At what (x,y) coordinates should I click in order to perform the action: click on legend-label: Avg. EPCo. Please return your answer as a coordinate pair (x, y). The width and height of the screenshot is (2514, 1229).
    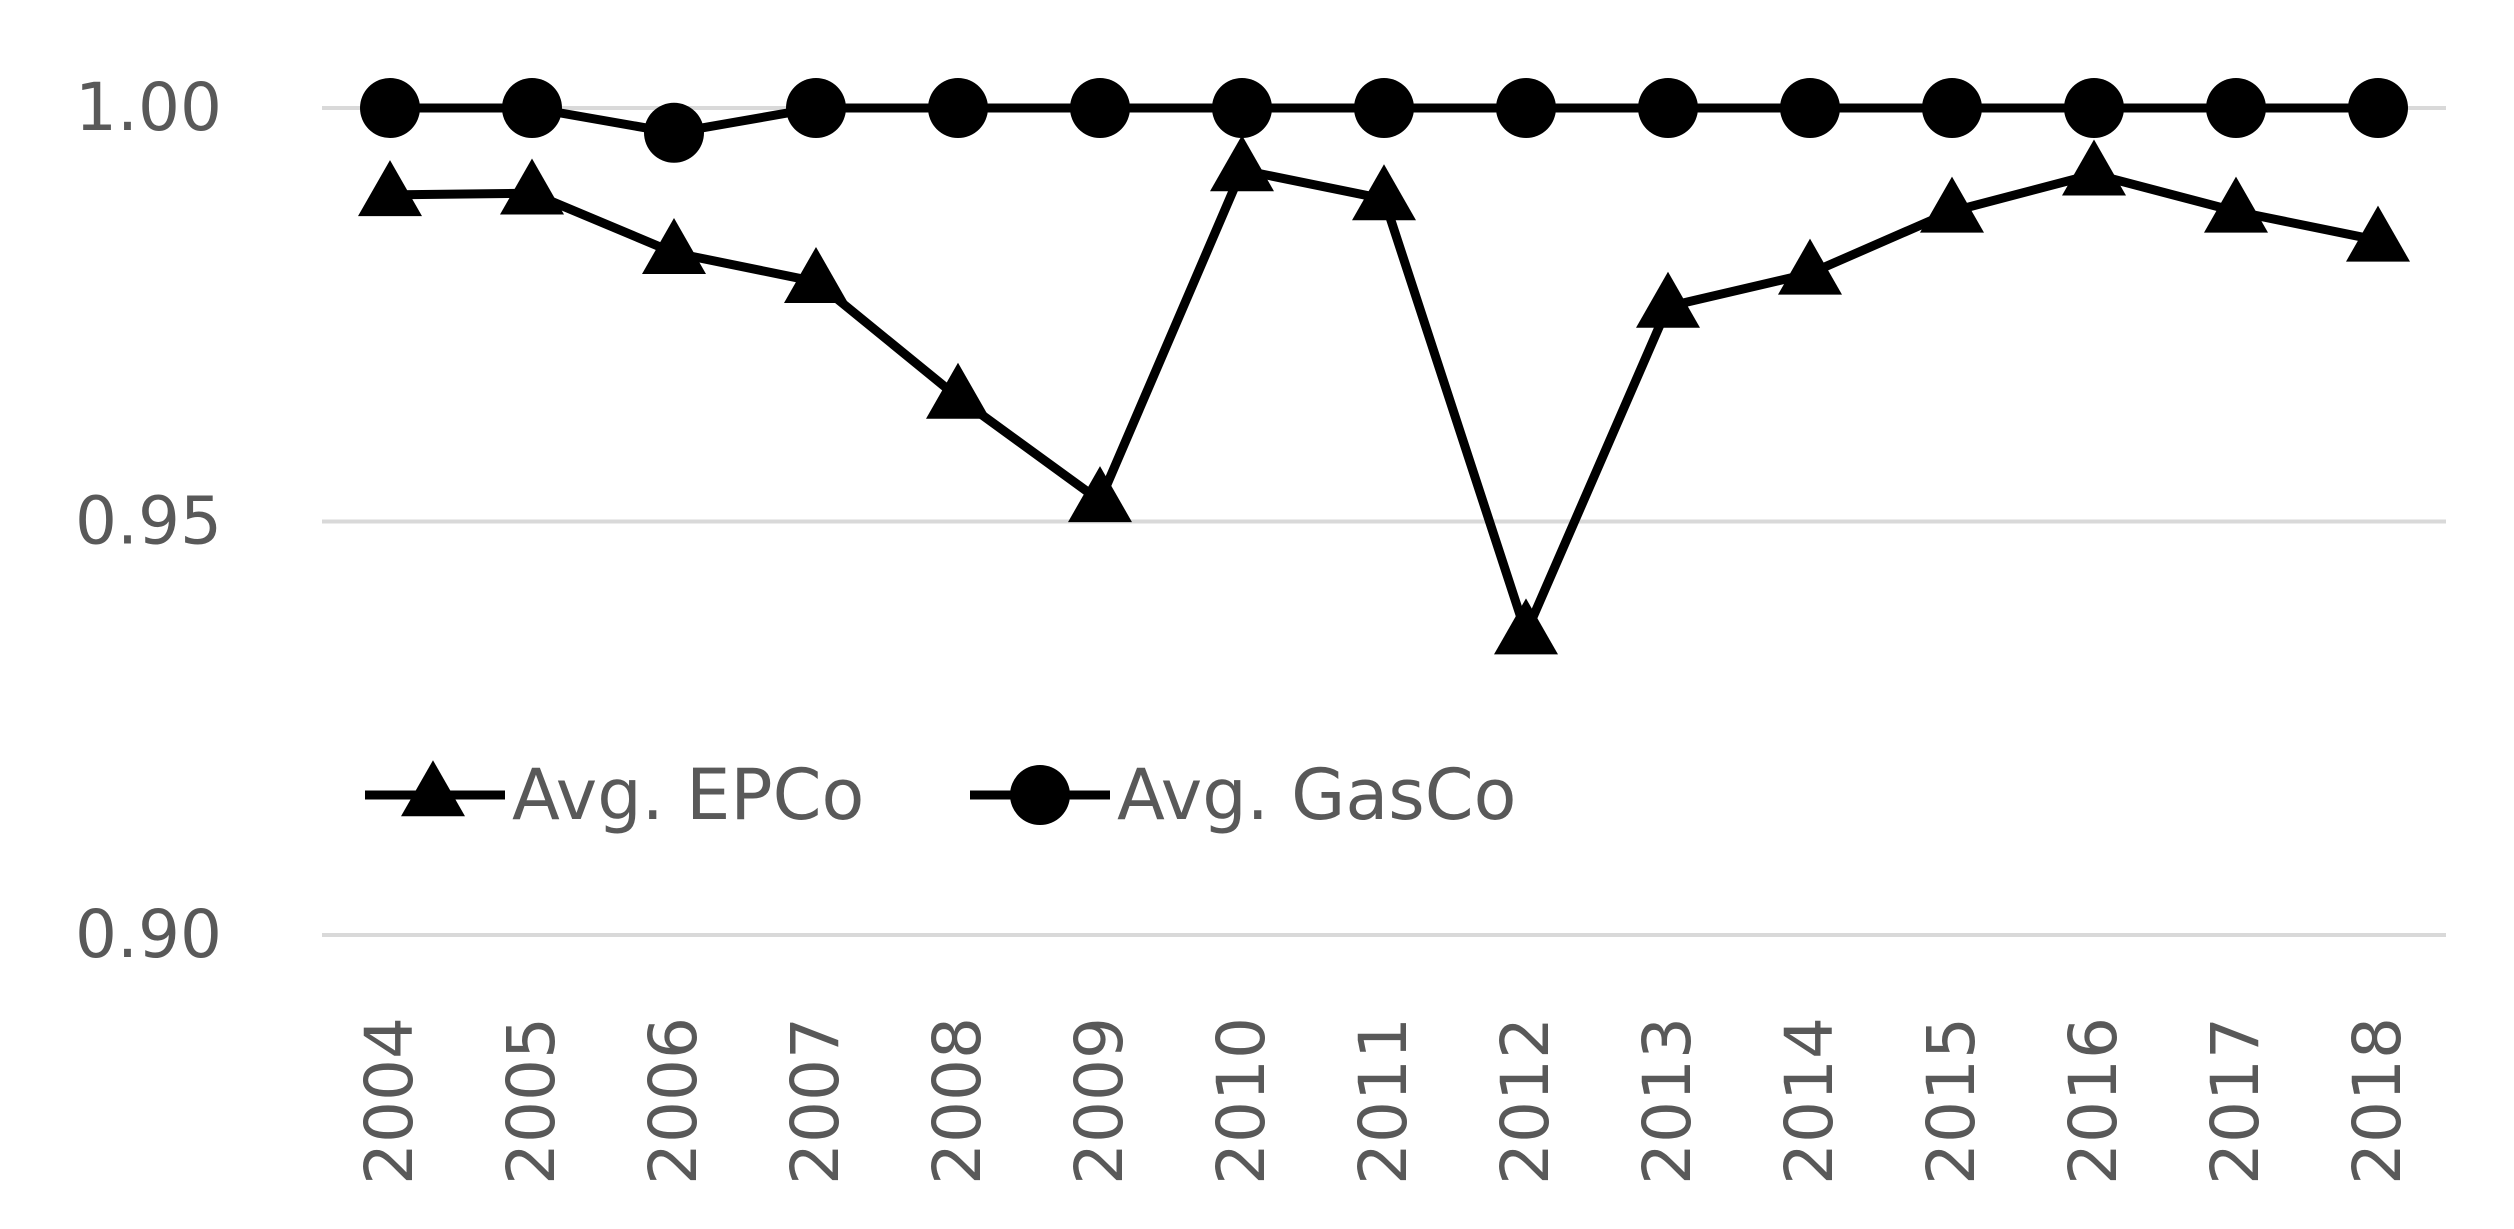
    Looking at the image, I should click on (688, 795).